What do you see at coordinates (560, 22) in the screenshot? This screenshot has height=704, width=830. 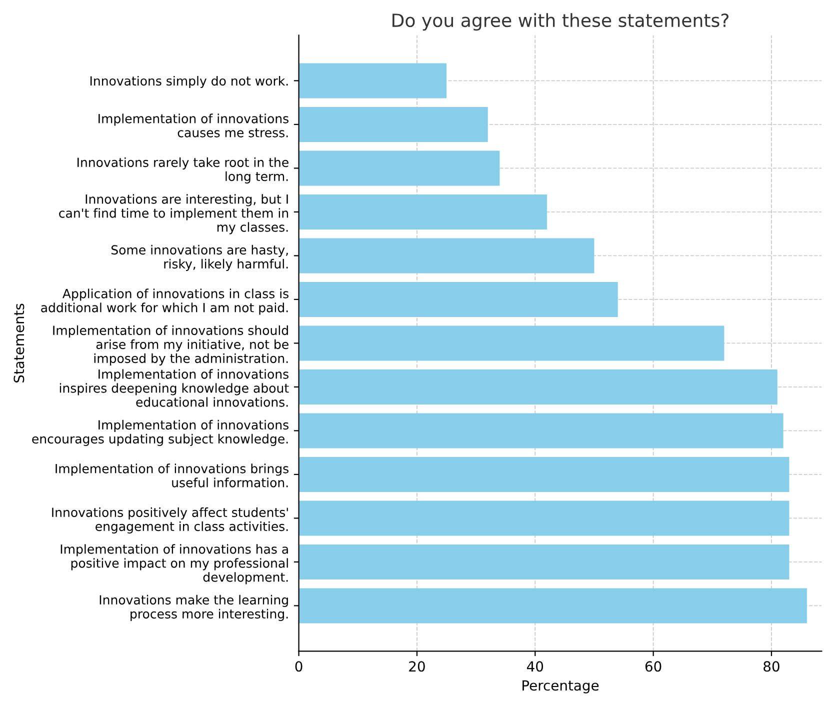 I see `chart-title: Do you agree with these statements?` at bounding box center [560, 22].